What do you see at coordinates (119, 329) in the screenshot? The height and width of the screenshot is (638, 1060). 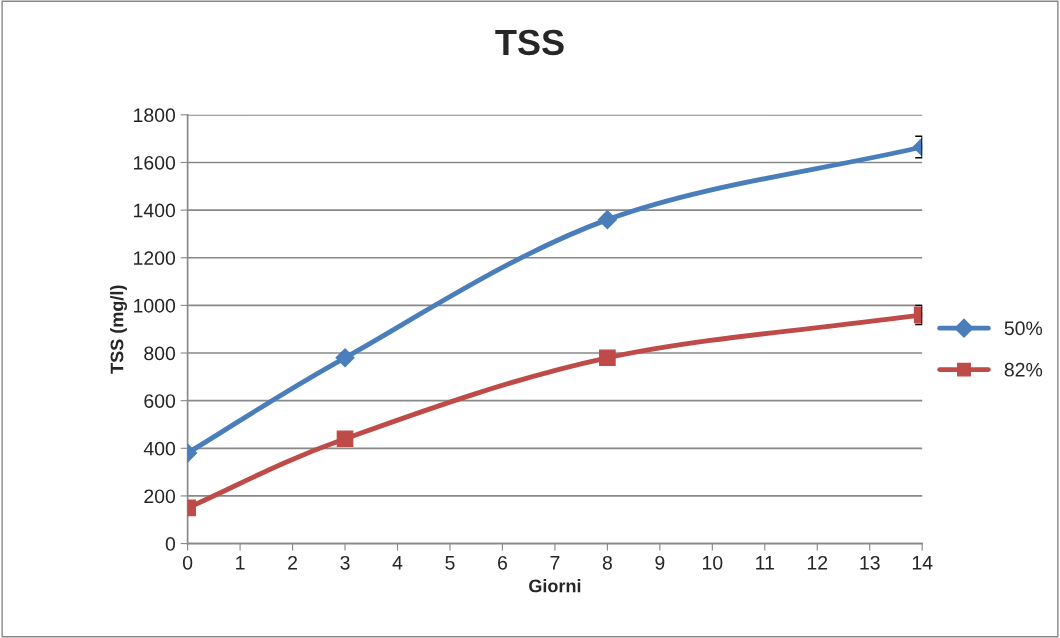 I see `y-axis-title: TSS (mg/l)` at bounding box center [119, 329].